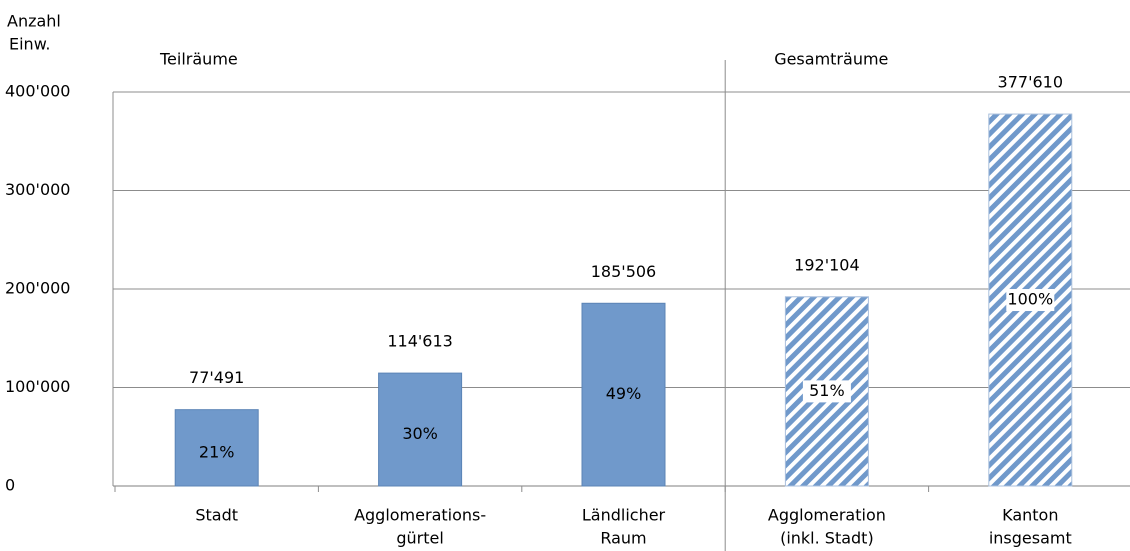 The image size is (1130, 551). I want to click on percent-label: 51%, so click(827, 390).